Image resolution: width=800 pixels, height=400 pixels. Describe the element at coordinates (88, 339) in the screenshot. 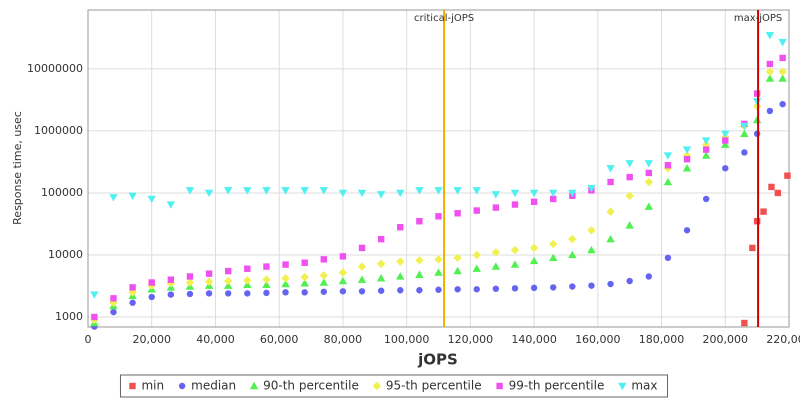

I see `x-tick-label: 0` at that location.